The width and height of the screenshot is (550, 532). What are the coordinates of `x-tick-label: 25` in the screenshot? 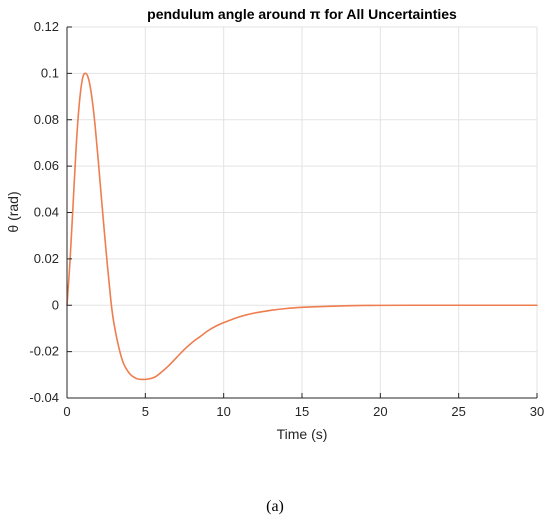 It's located at (458, 411).